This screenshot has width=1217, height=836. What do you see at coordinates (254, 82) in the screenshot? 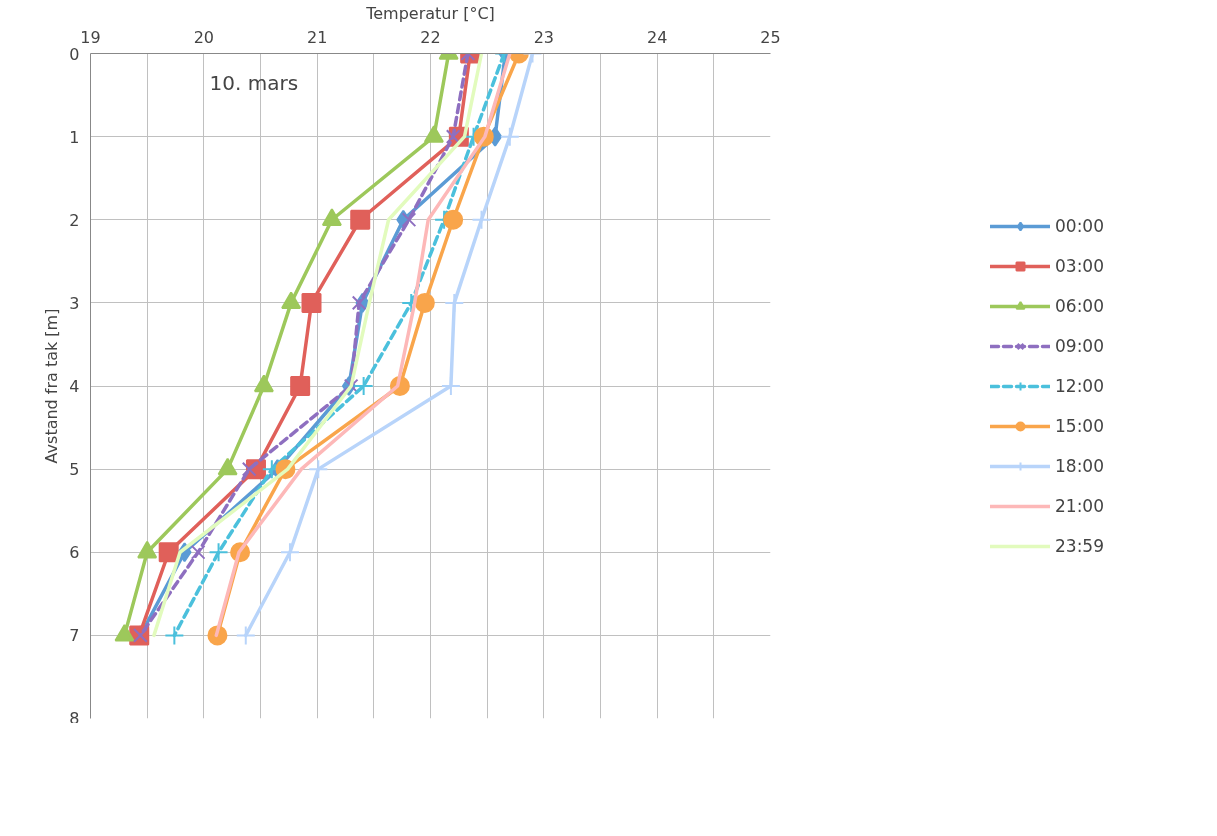
I see `annotation: 10. mars` at bounding box center [254, 82].